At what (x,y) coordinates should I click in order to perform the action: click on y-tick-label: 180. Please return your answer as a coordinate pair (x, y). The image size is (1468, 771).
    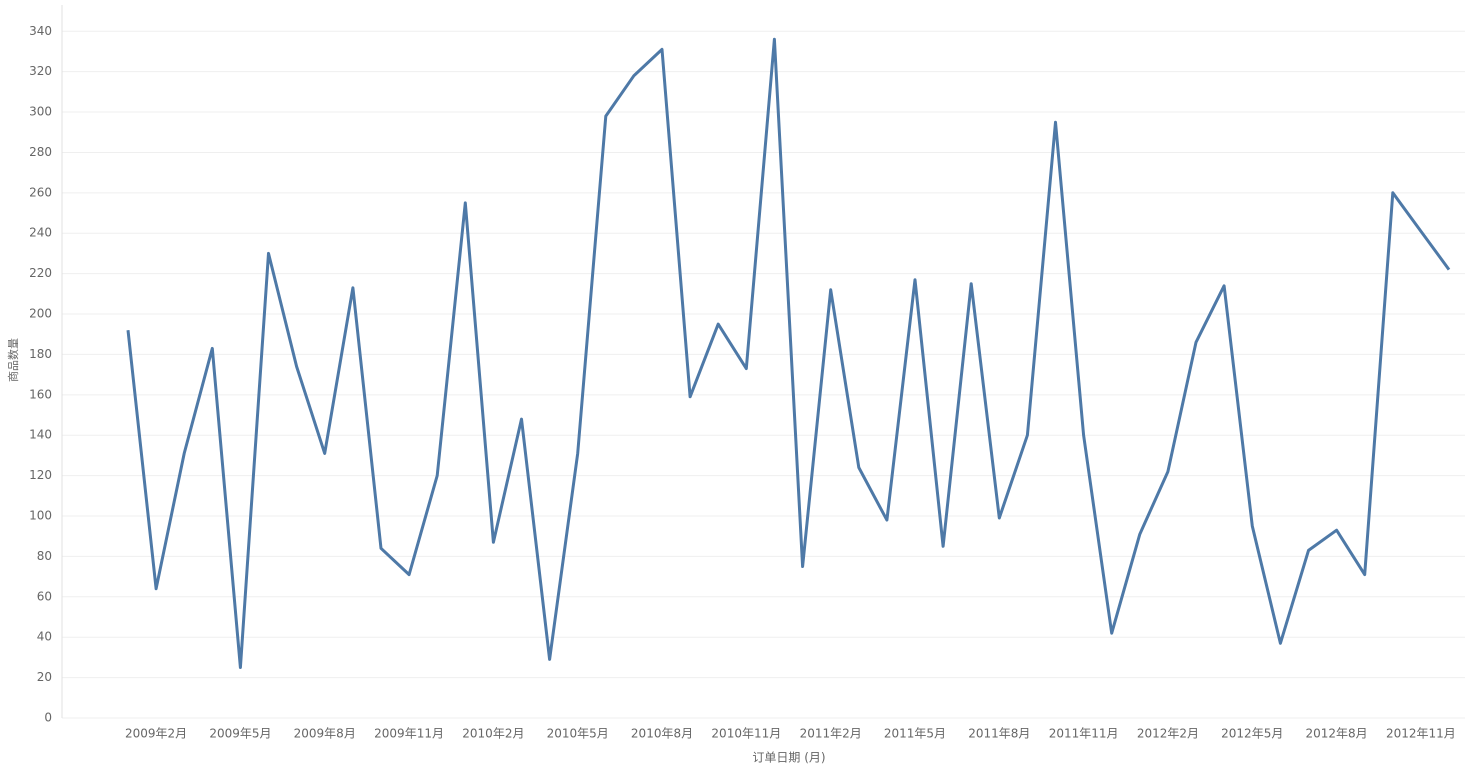
    Looking at the image, I should click on (40, 354).